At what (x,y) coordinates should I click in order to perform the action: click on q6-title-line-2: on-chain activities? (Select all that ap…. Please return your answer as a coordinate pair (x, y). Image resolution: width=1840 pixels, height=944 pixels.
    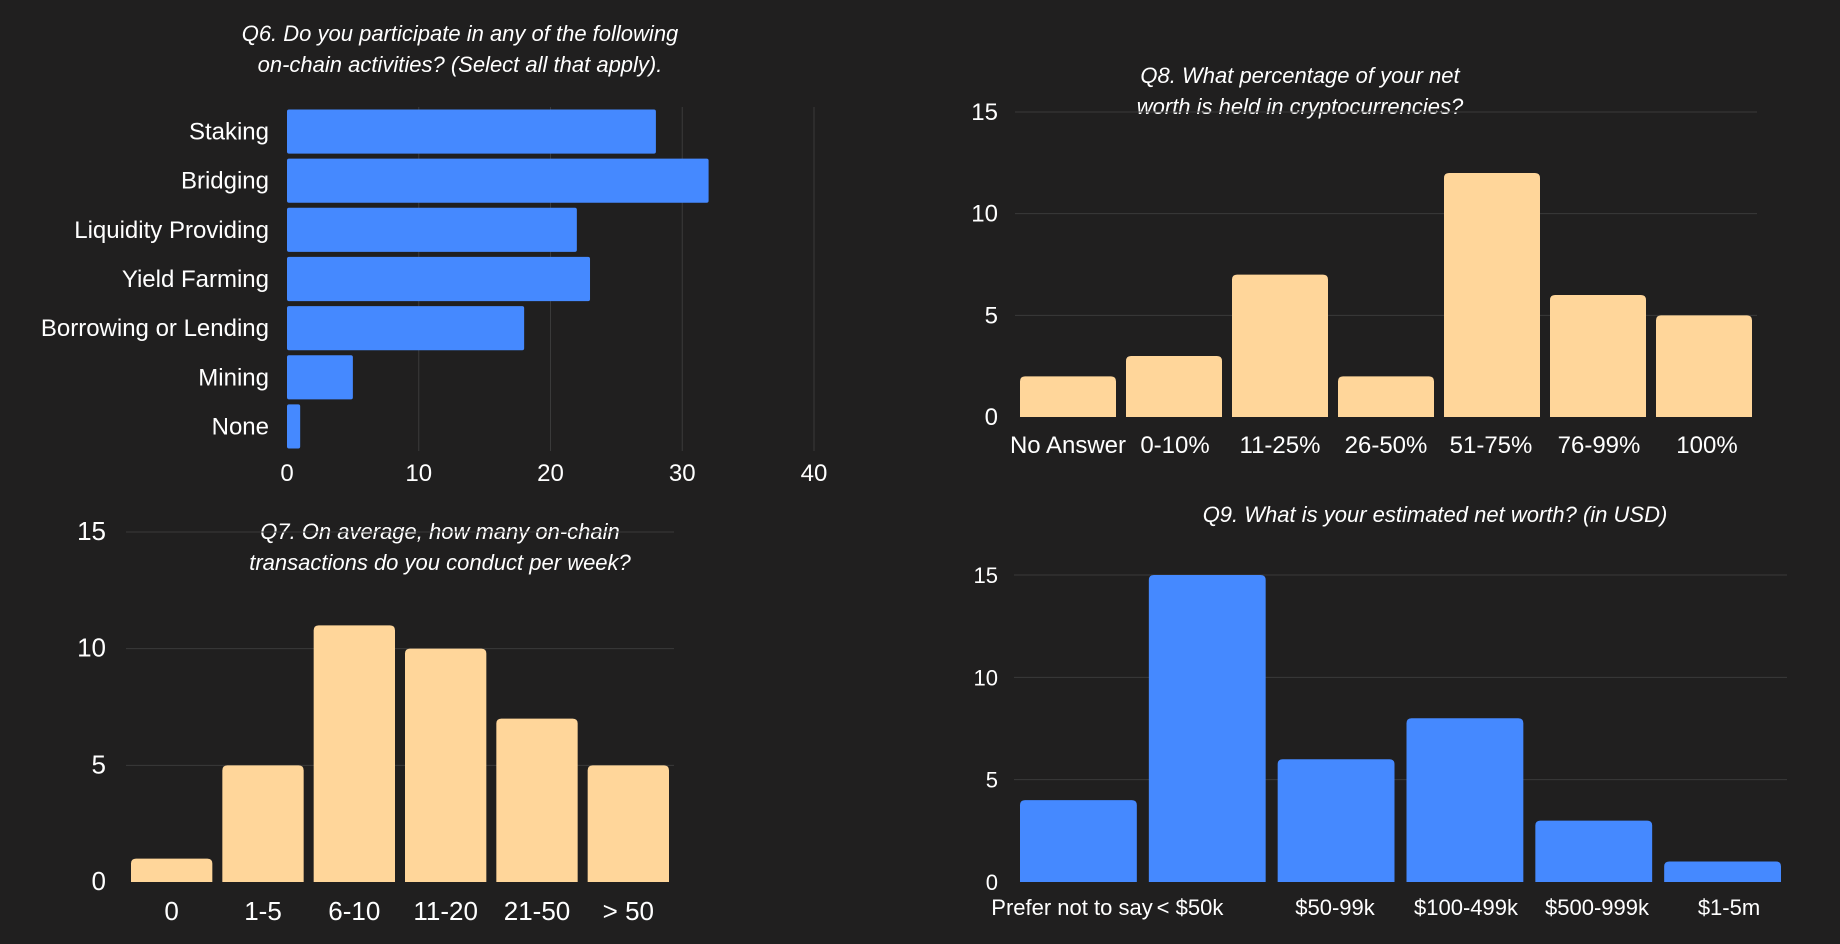
    Looking at the image, I should click on (460, 64).